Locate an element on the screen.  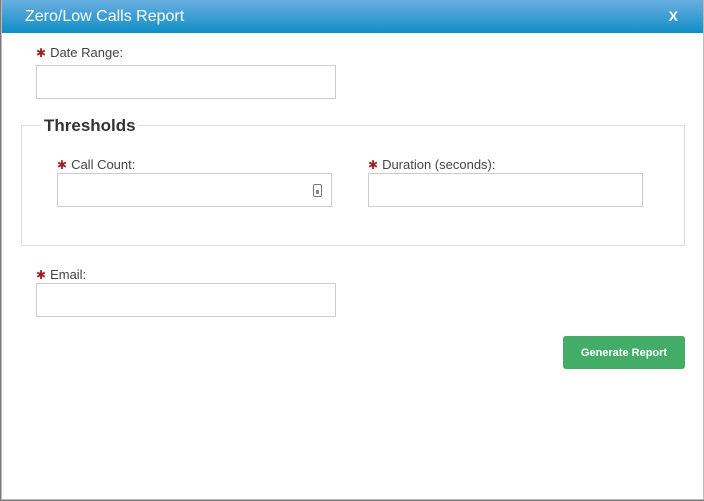
email-label-text: Email: is located at coordinates (68, 274).